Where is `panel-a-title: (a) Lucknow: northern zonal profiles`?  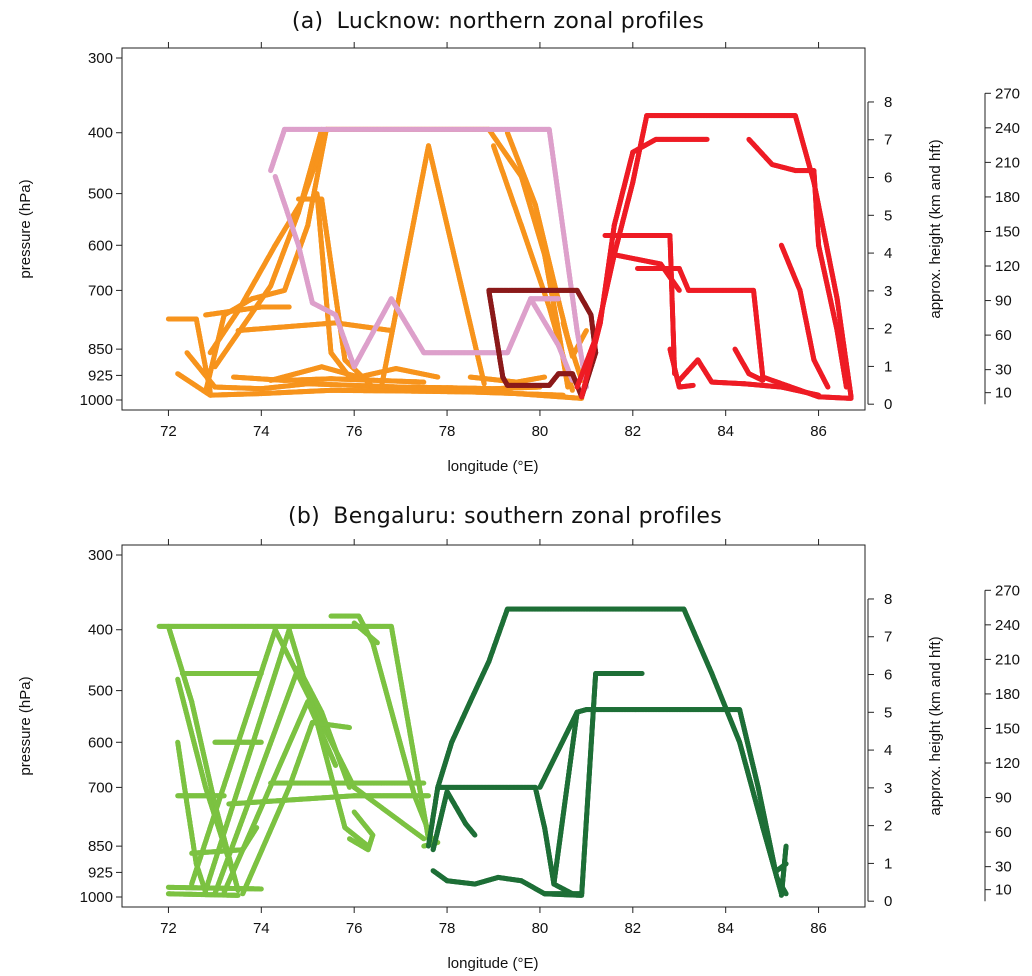 panel-a-title: (a) Lucknow: northern zonal profiles is located at coordinates (498, 21).